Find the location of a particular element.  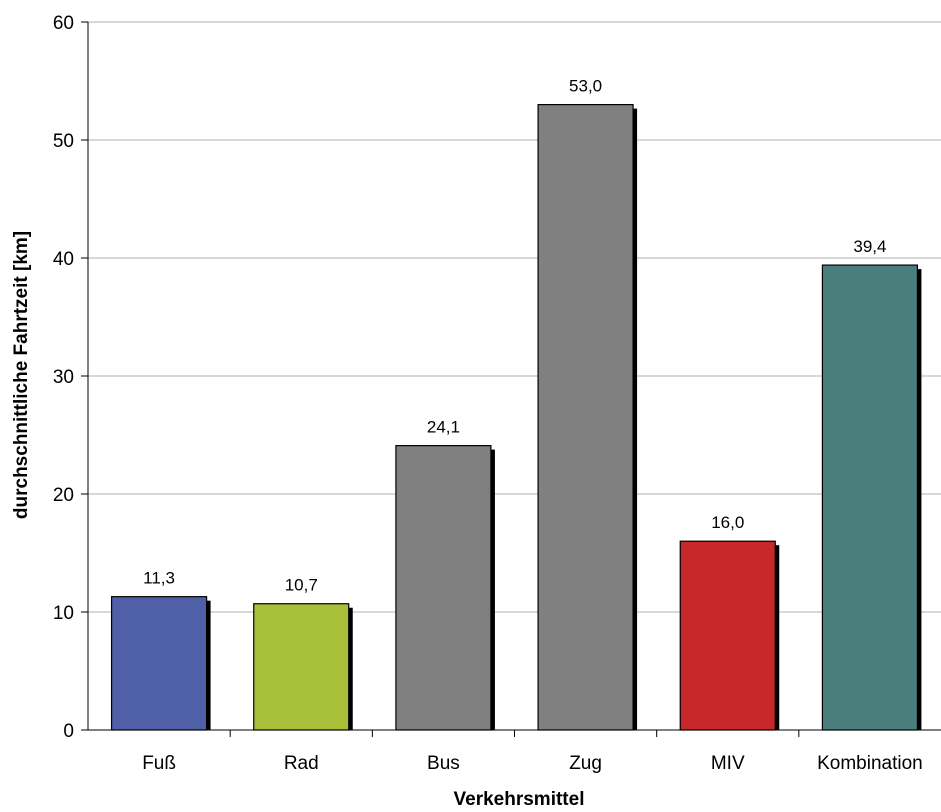

x-category-label: Fuß is located at coordinates (159, 763).